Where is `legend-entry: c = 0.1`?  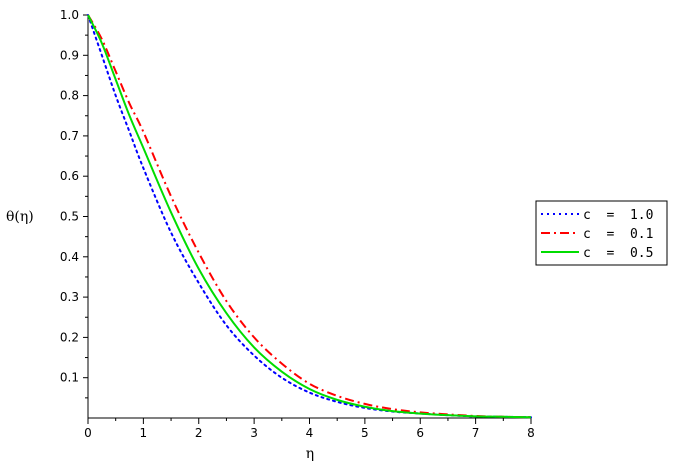
legend-entry: c = 0.1 is located at coordinates (618, 234).